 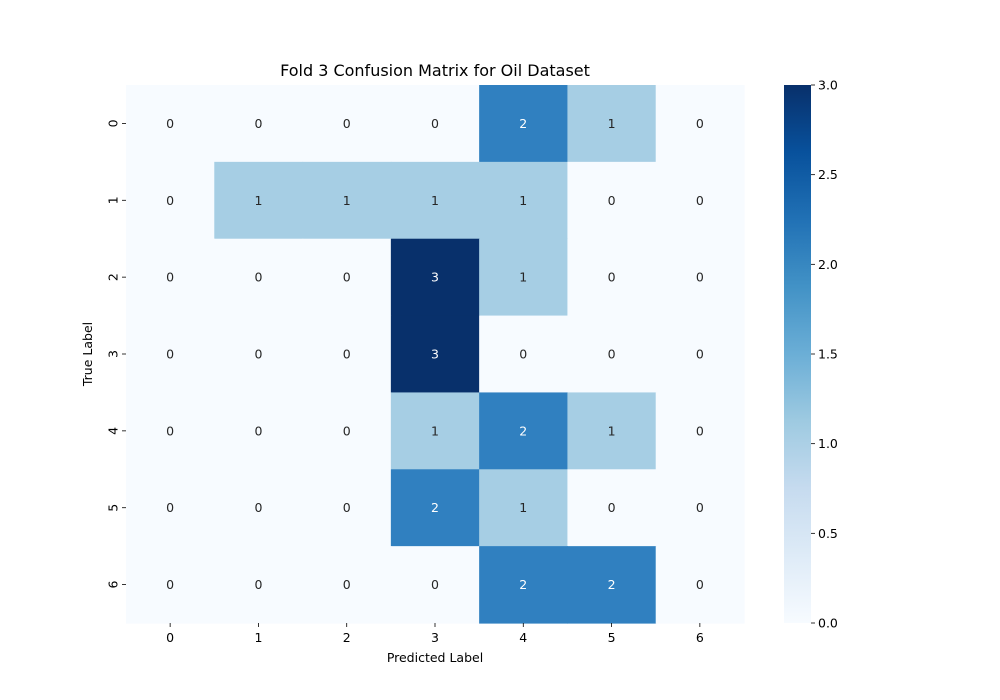 I want to click on x-axis: 0 1 2 3 4 5 6, so click(x=435, y=634).